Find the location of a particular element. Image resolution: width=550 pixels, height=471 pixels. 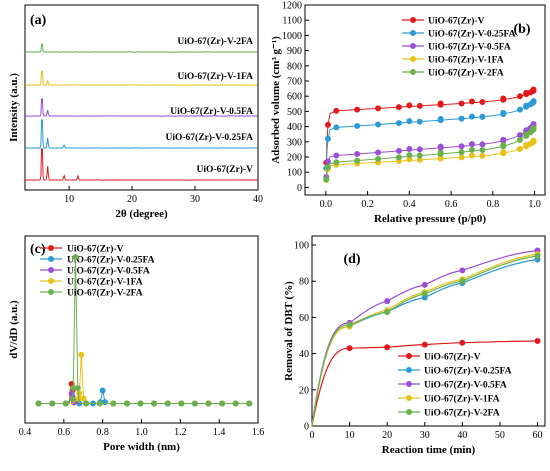

panel-b-xtick-label: 0.6 is located at coordinates (451, 204).